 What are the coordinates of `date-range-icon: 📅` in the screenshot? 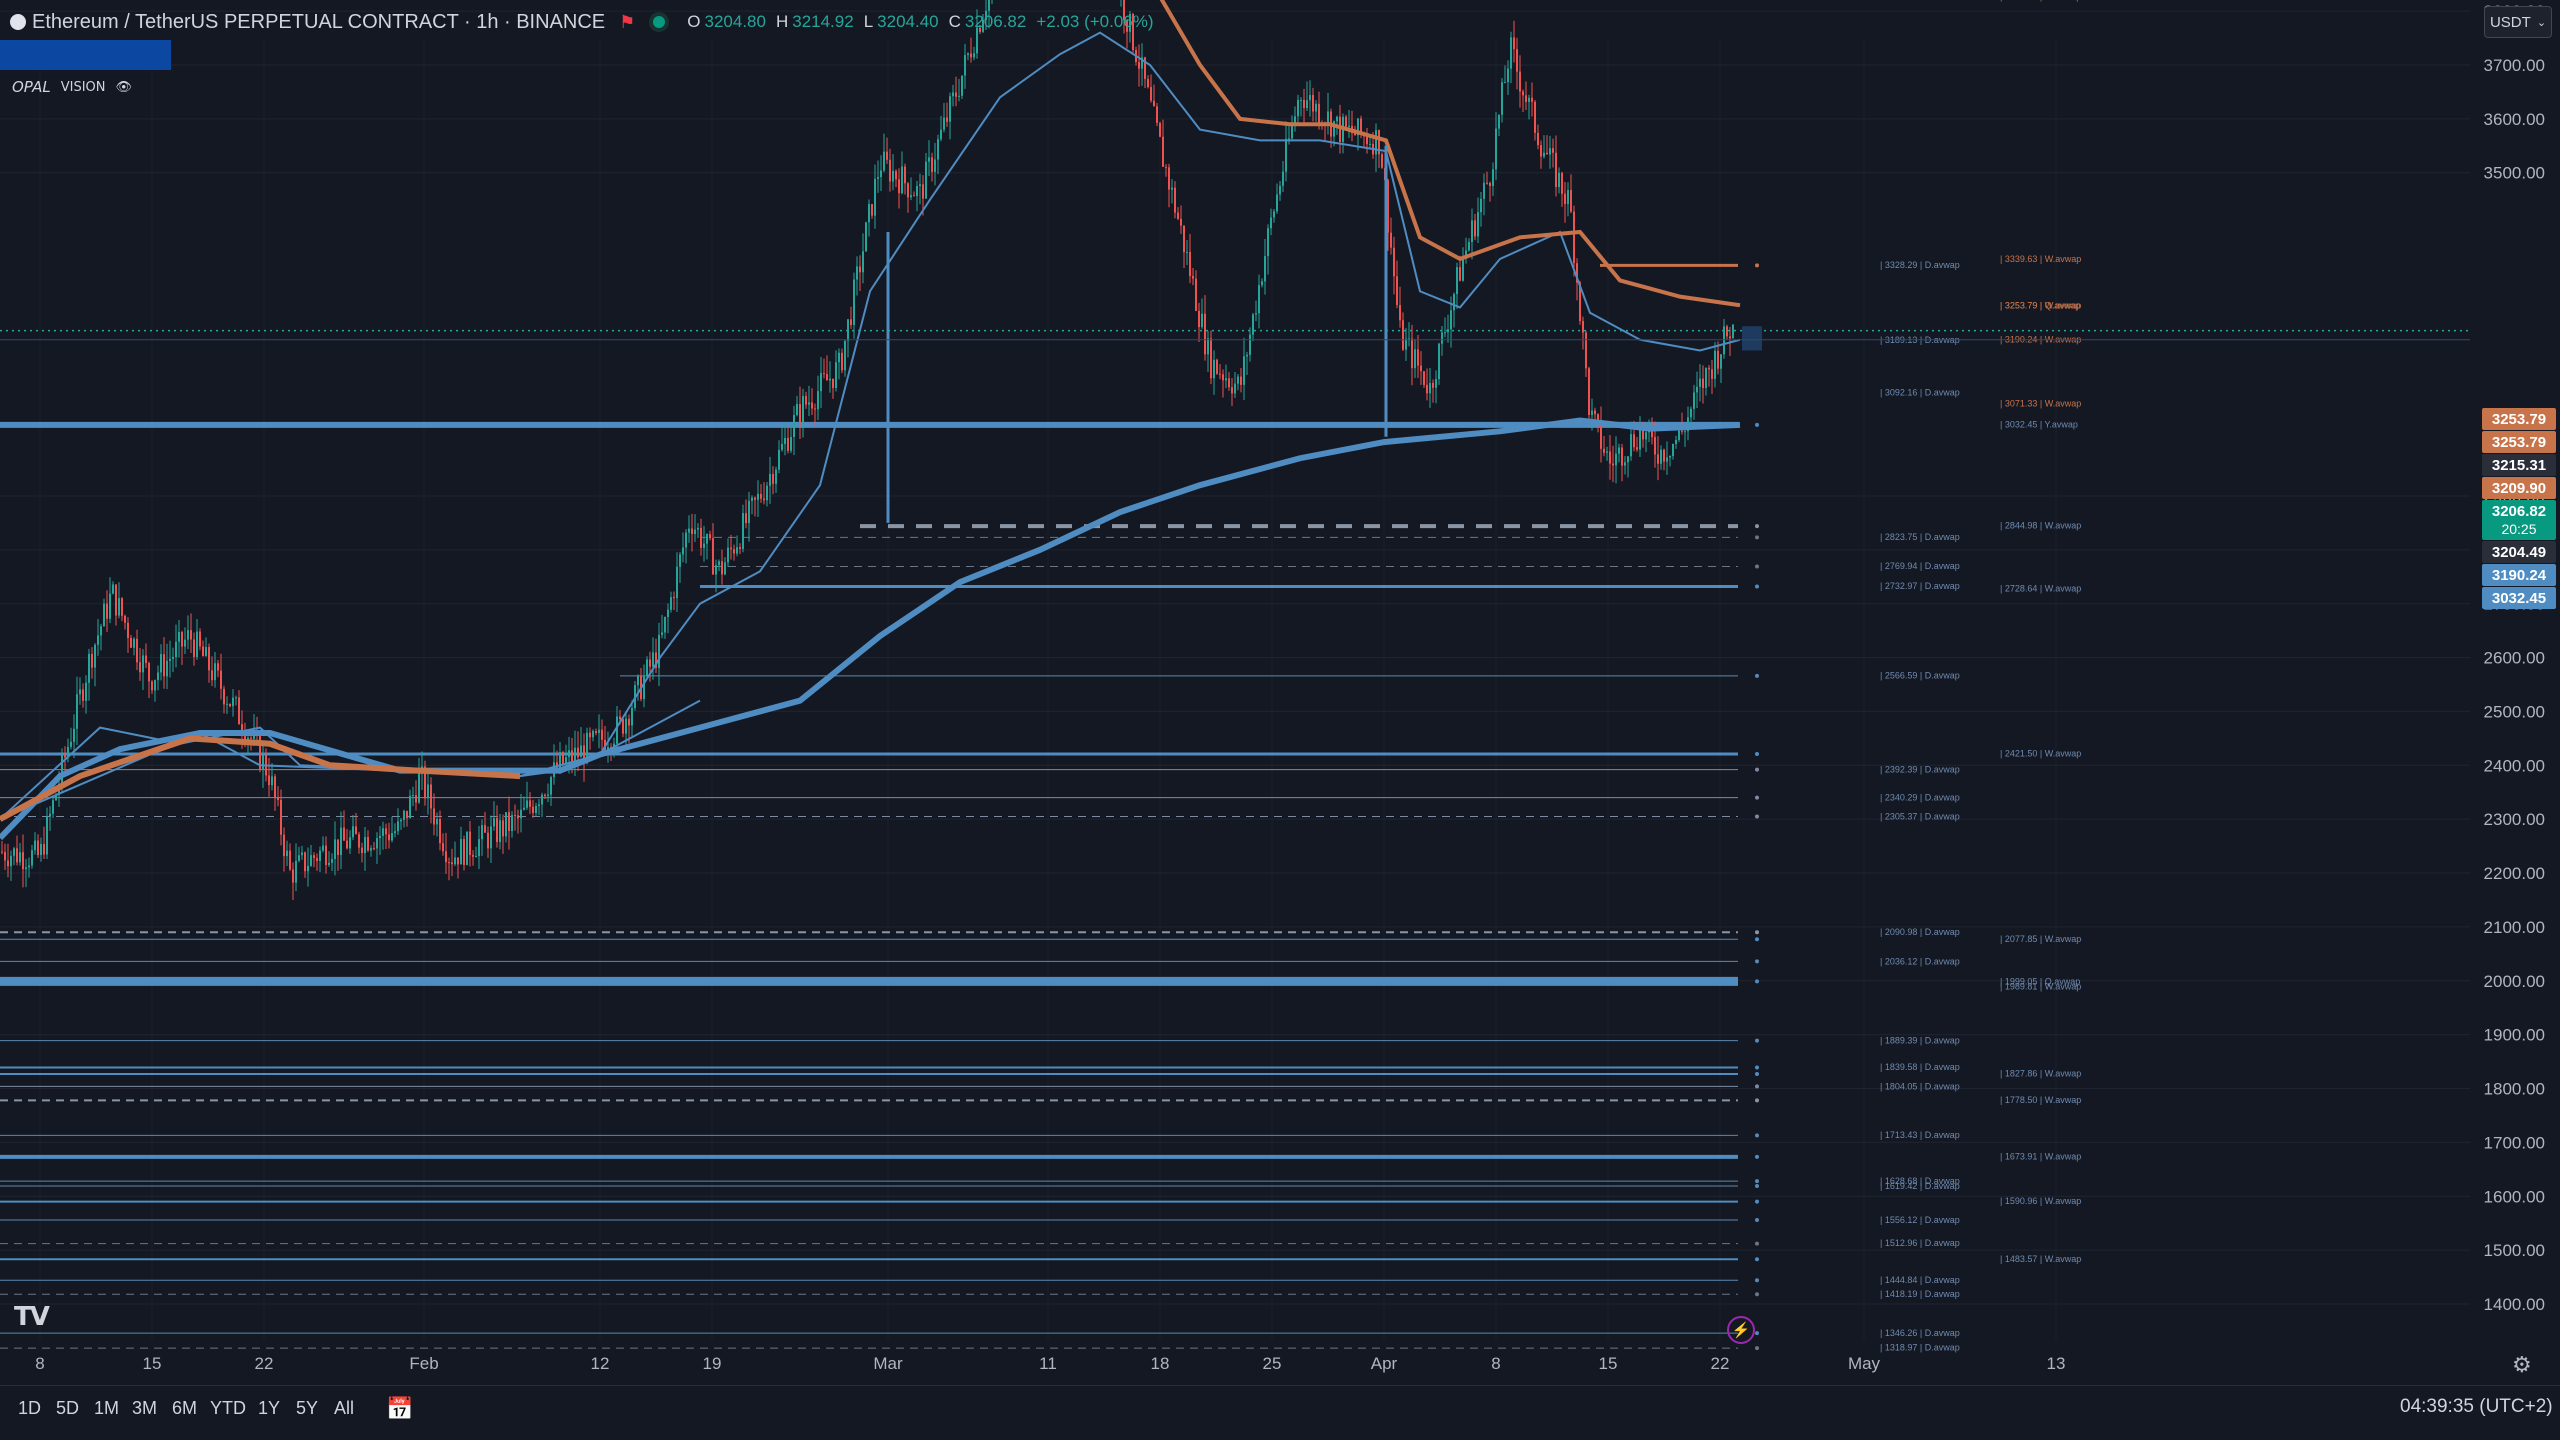 It's located at (400, 1408).